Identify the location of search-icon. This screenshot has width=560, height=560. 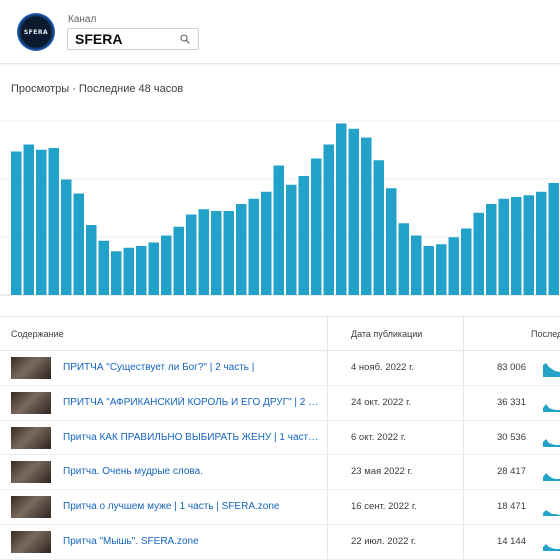
(185, 39).